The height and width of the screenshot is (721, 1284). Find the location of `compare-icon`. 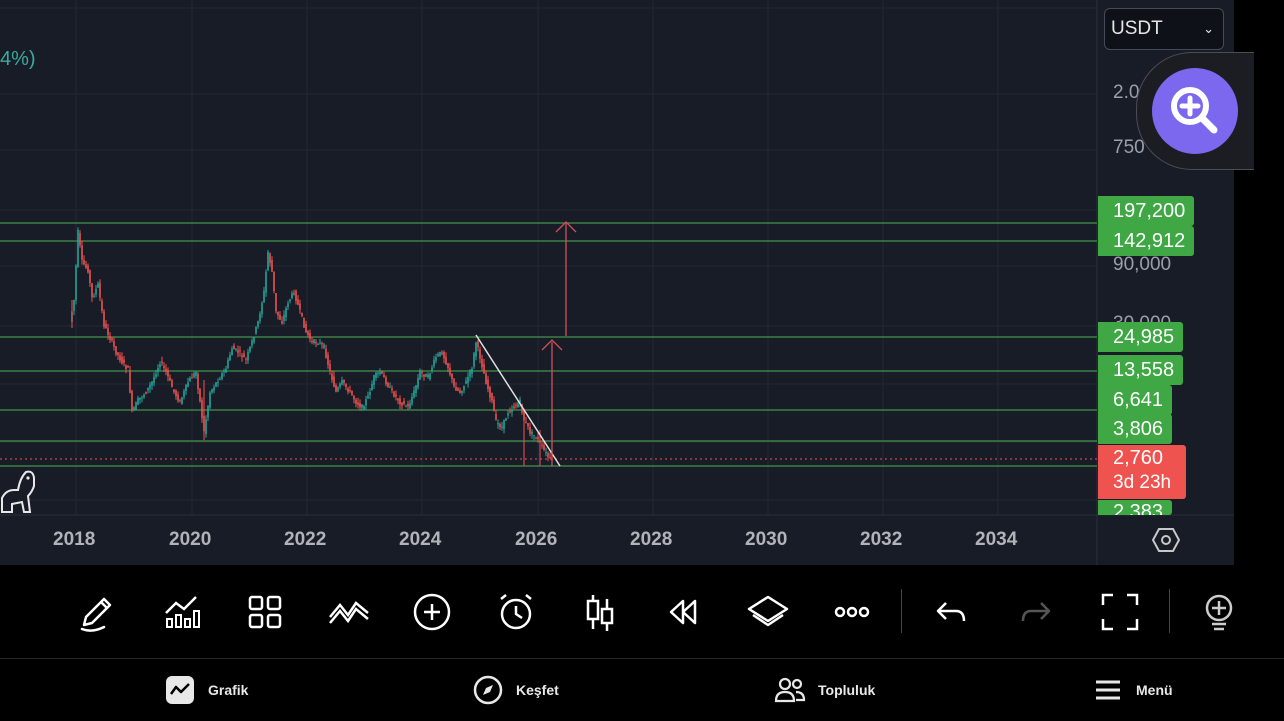

compare-icon is located at coordinates (349, 612).